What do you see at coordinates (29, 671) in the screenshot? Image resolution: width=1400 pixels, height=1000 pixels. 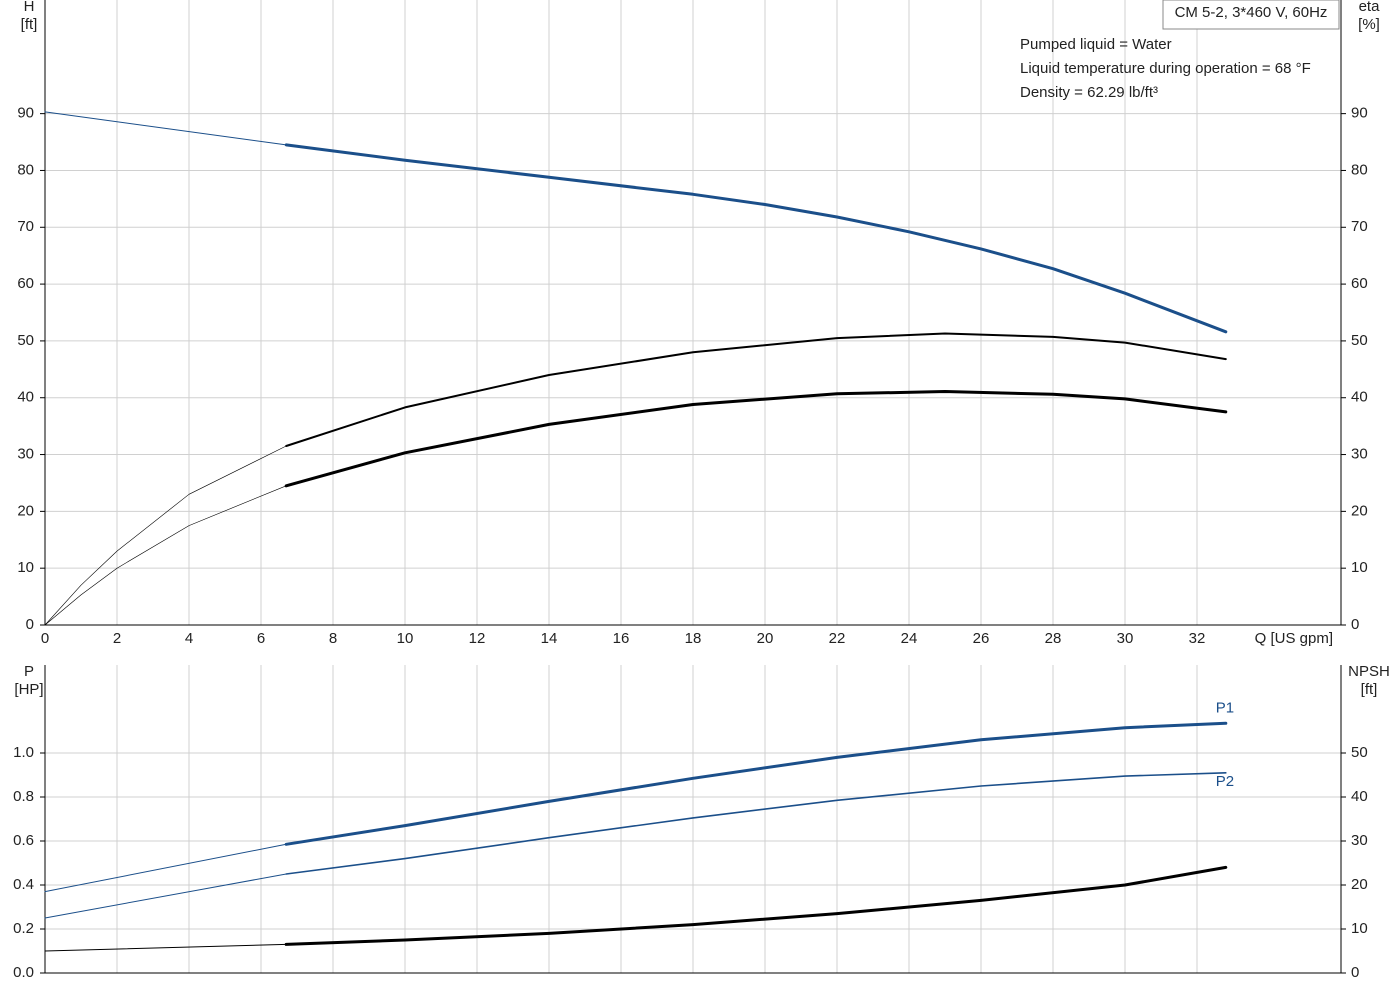 I see `y-axis-label: P` at bounding box center [29, 671].